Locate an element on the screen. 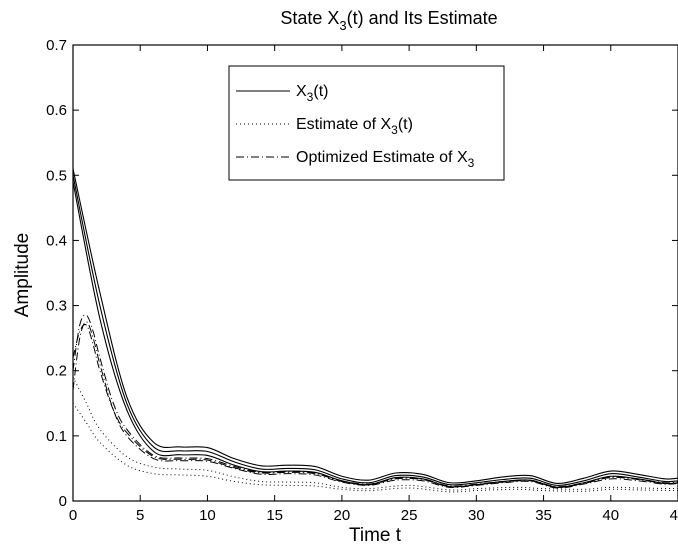 This screenshot has height=552, width=678. x-tick-label: 35 is located at coordinates (543, 515).